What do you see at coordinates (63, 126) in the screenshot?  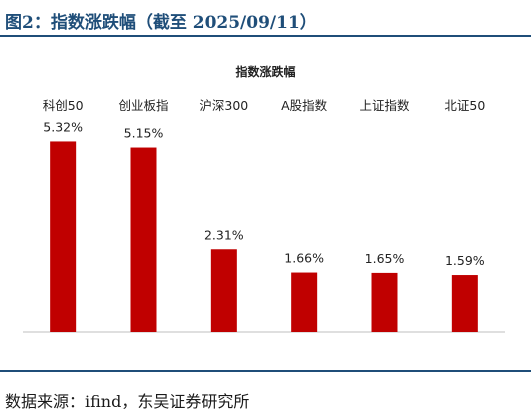 I see `data-label: 5.32%` at bounding box center [63, 126].